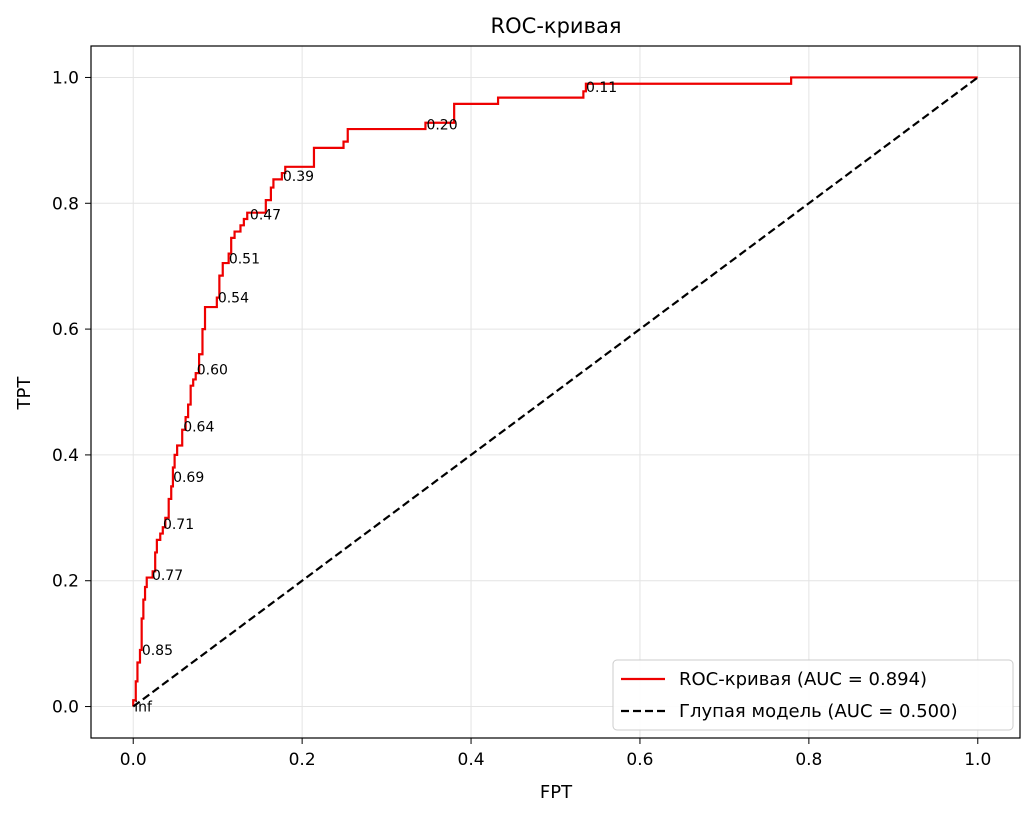 The height and width of the screenshot is (817, 1036). What do you see at coordinates (24, 393) in the screenshot?
I see `y-axis-label: TPT` at bounding box center [24, 393].